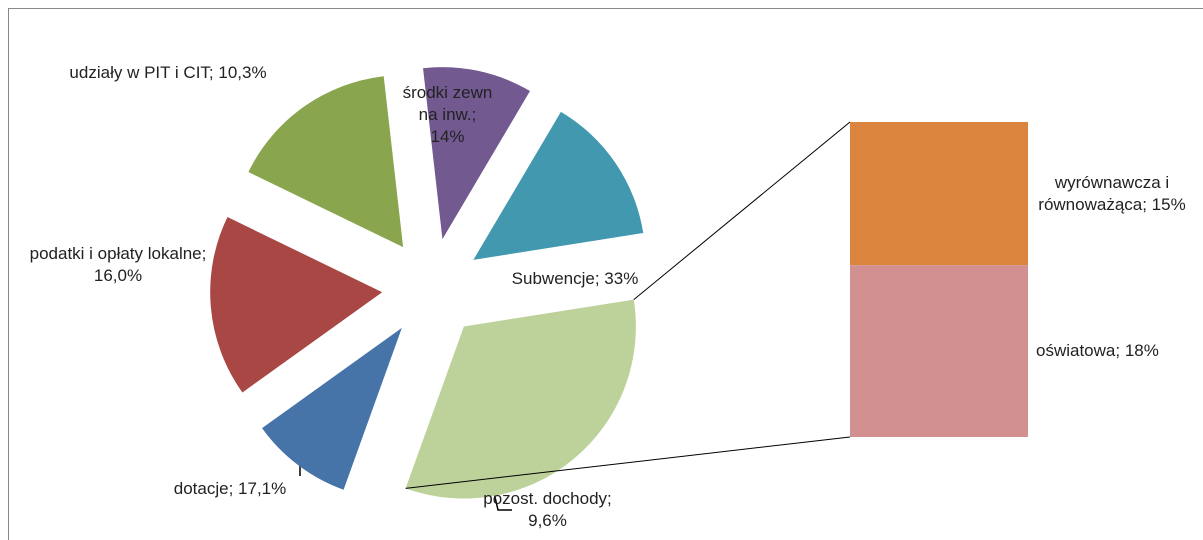  I want to click on data-label: dotacje; 17,1%, so click(230, 488).